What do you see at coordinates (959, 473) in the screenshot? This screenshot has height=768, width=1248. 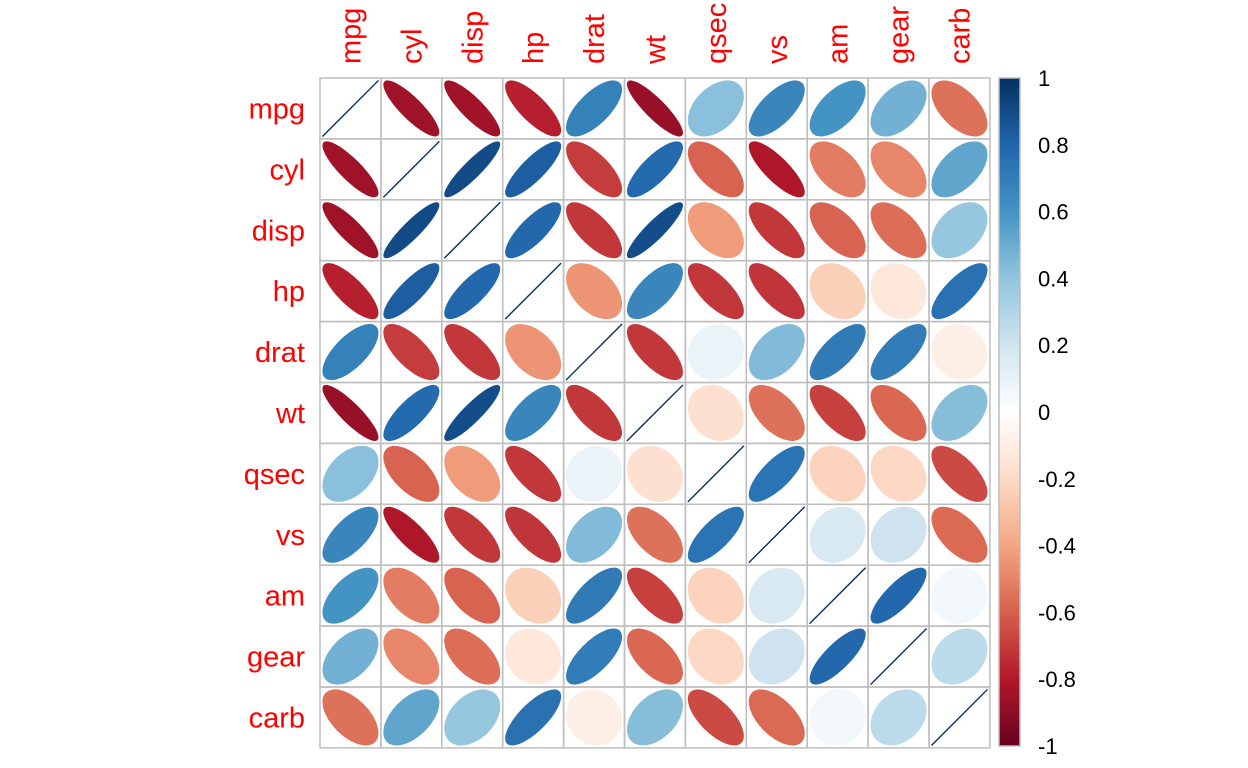 I see `ellipse-qsec-carb` at bounding box center [959, 473].